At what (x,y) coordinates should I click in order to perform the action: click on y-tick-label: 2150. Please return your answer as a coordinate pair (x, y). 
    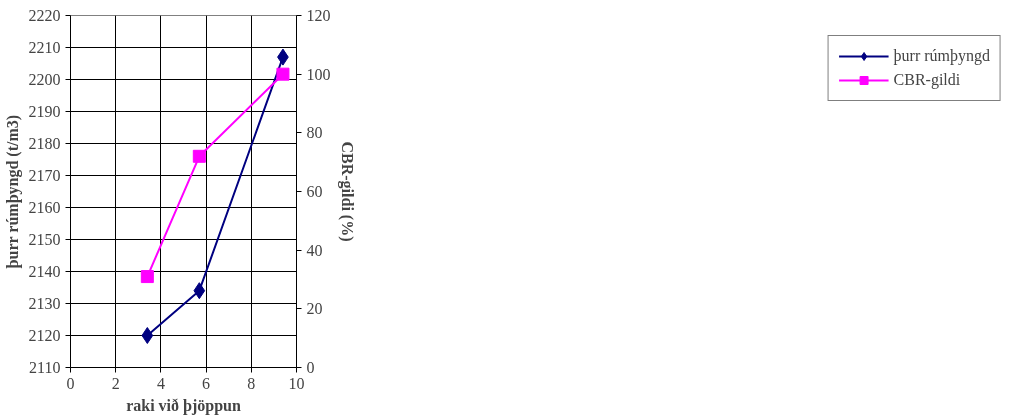
    Looking at the image, I should click on (44, 239).